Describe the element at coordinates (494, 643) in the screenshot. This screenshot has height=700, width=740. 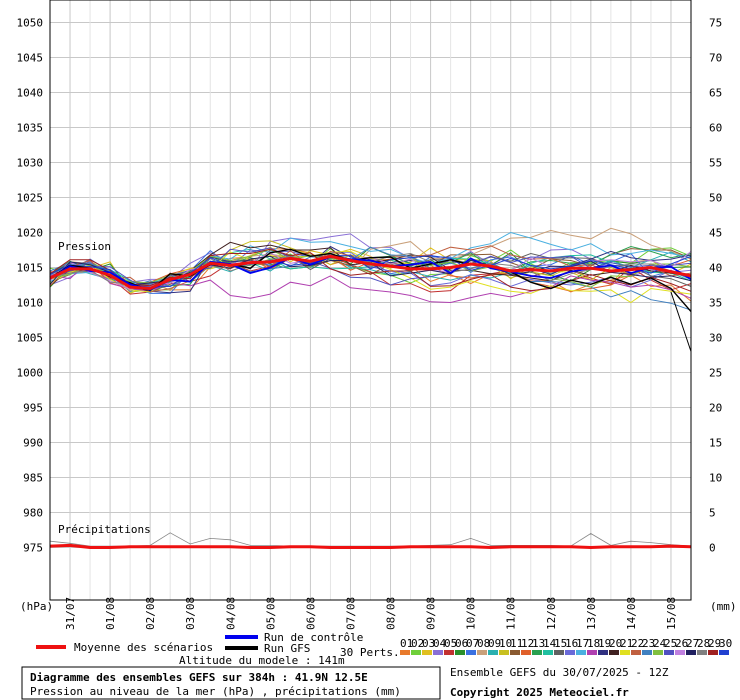
I see `pert-legend-label: 09` at that location.